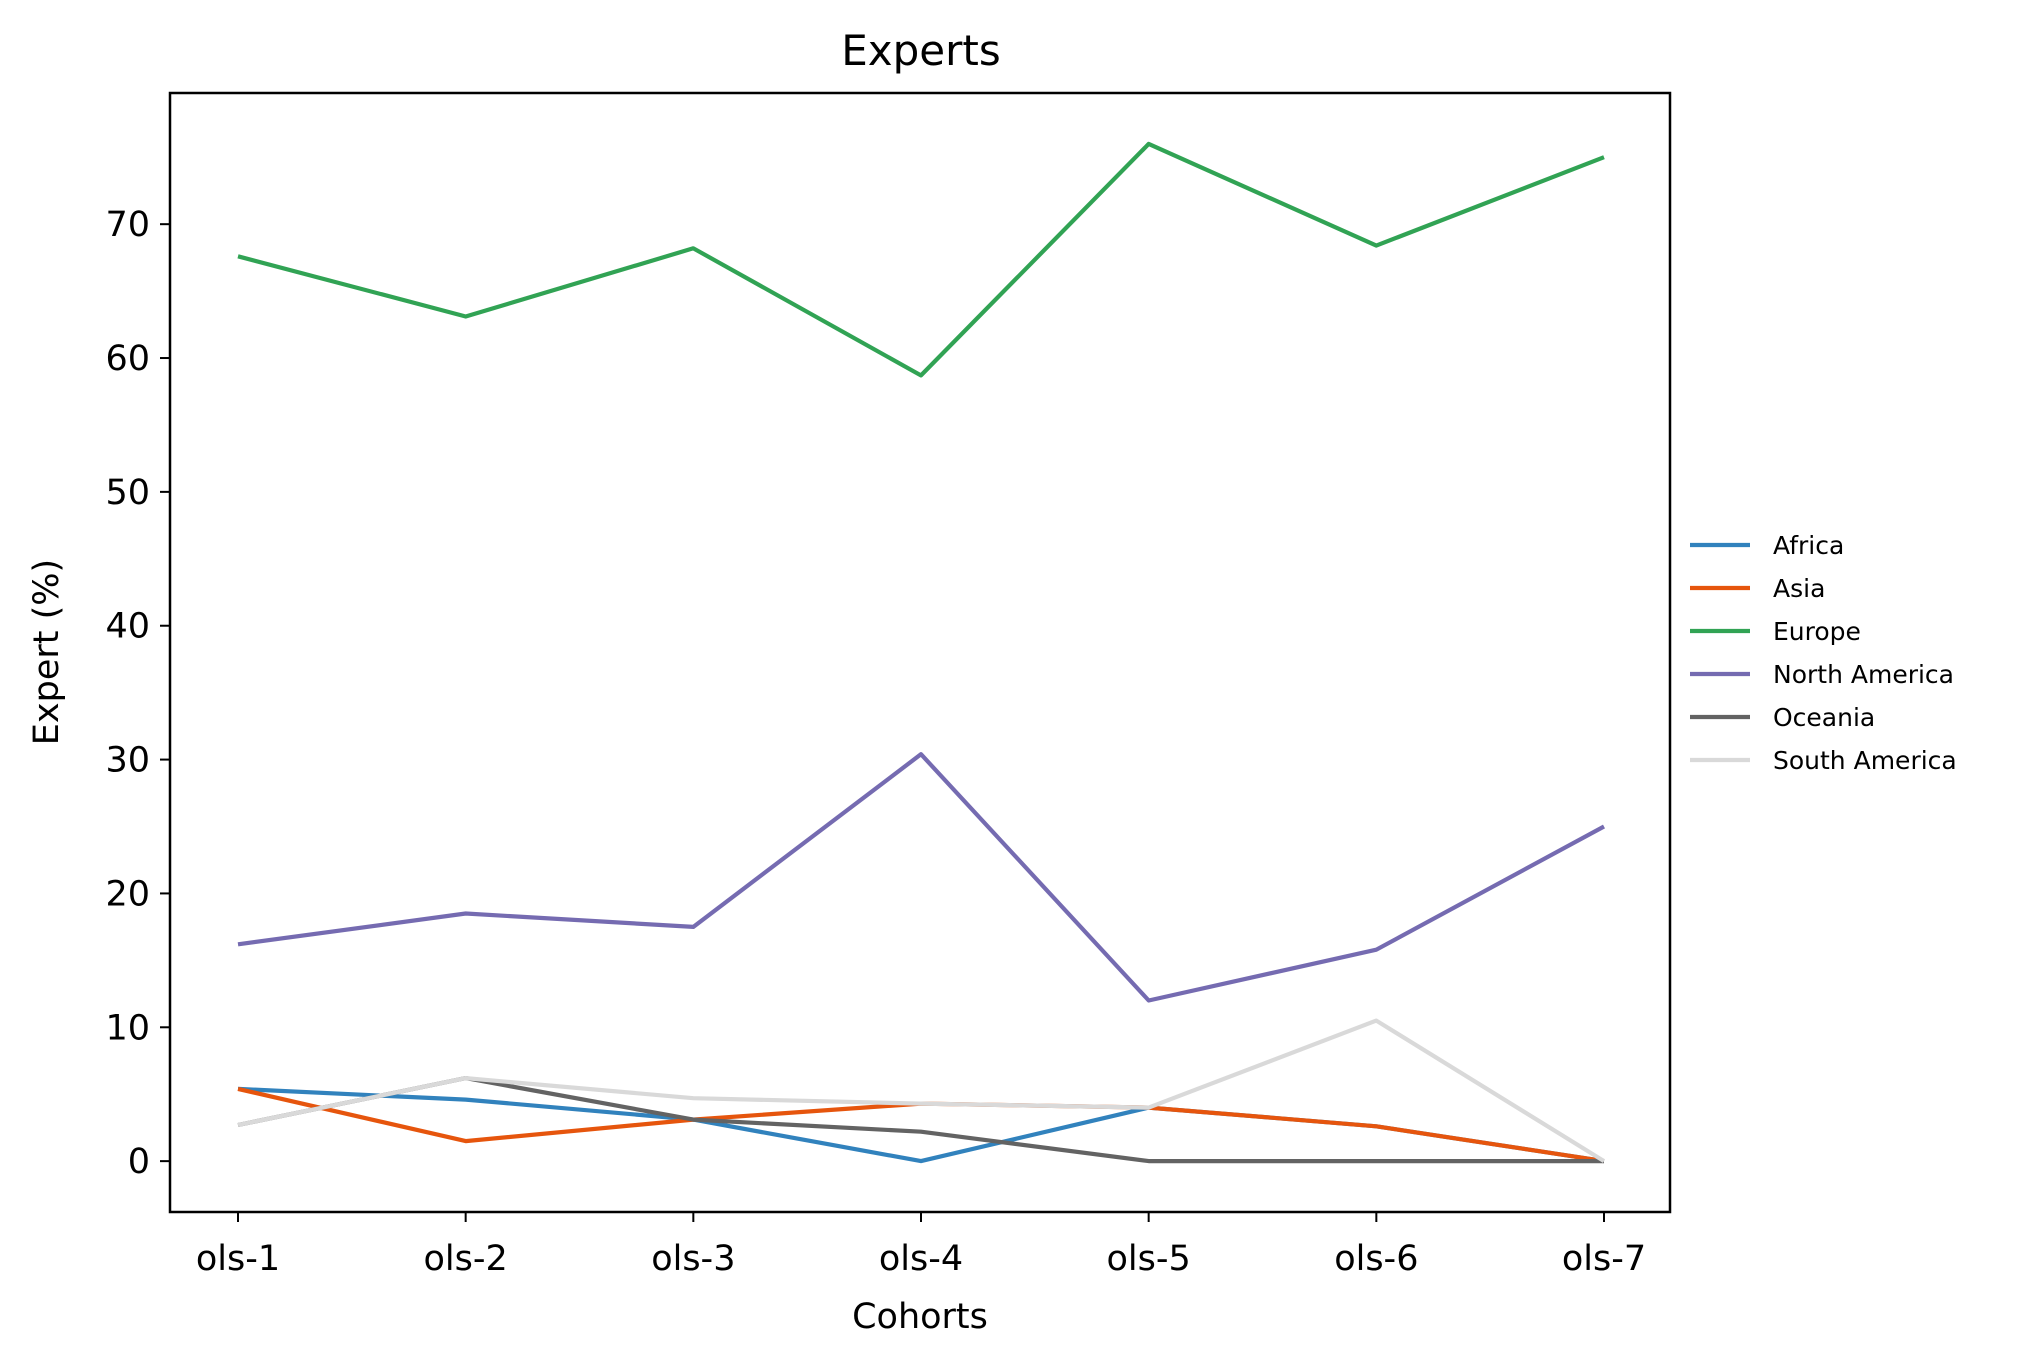 The width and height of the screenshot is (2018, 1357). Describe the element at coordinates (139, 1162) in the screenshot. I see `y-tick-label-0: 0` at that location.